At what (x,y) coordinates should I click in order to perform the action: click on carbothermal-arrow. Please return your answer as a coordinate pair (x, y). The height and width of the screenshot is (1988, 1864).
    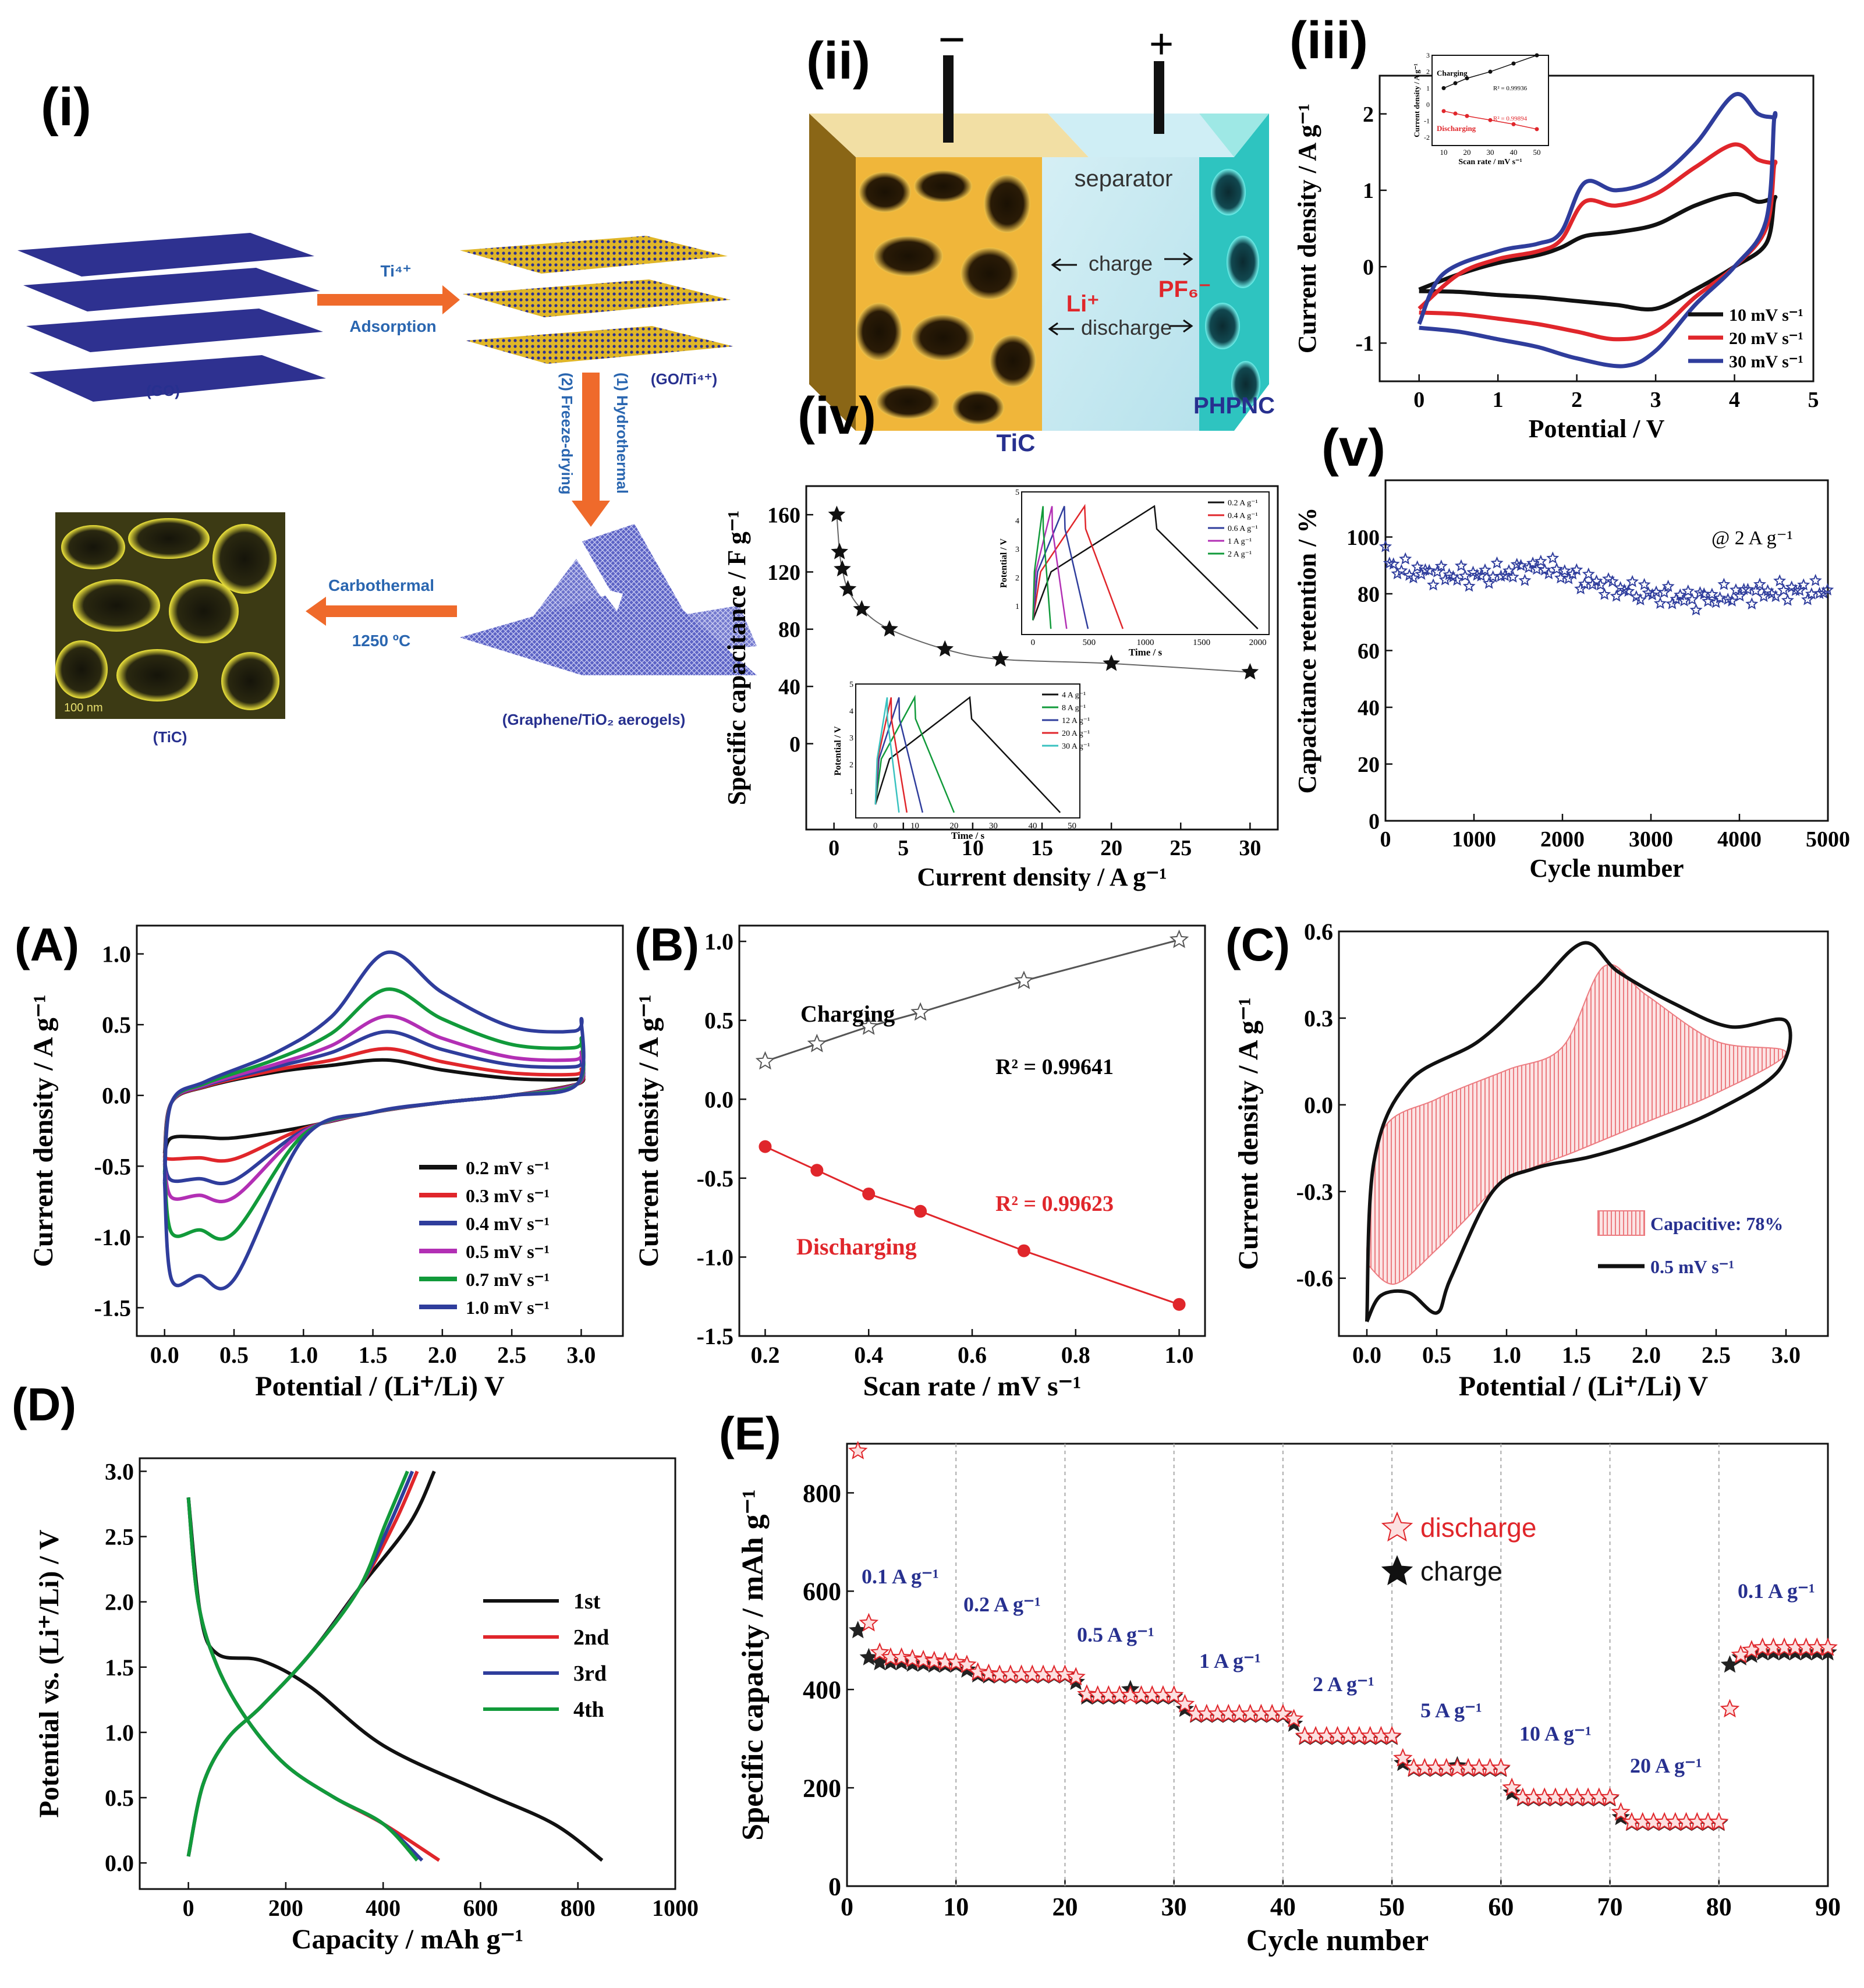
    Looking at the image, I should click on (381, 611).